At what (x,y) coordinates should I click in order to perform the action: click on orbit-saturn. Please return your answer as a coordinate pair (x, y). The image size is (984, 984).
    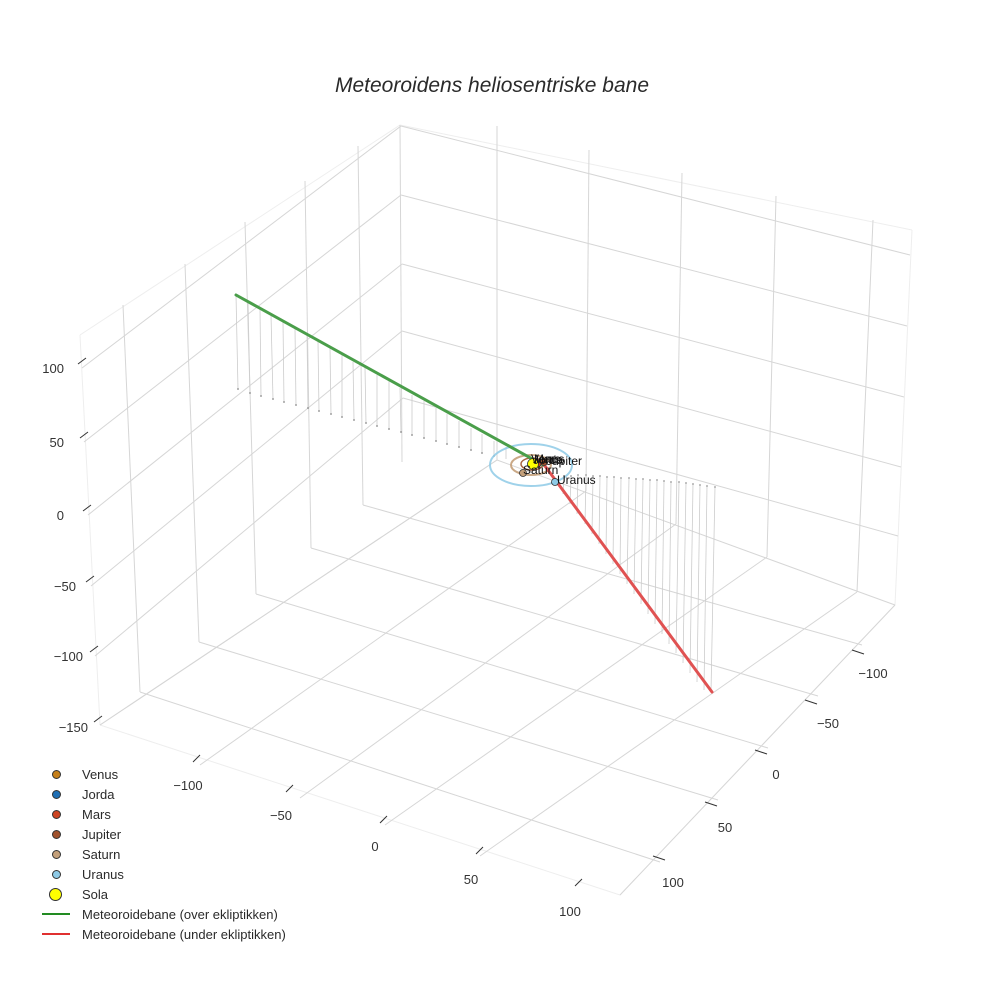
    Looking at the image, I should click on (531, 465).